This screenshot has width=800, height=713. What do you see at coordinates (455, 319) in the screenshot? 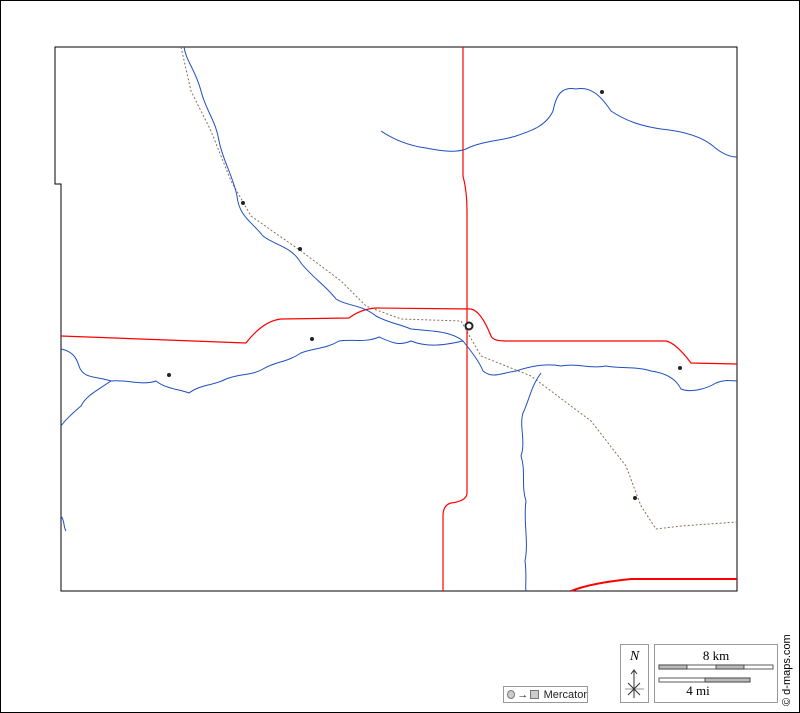
I see `road-north-south` at bounding box center [455, 319].